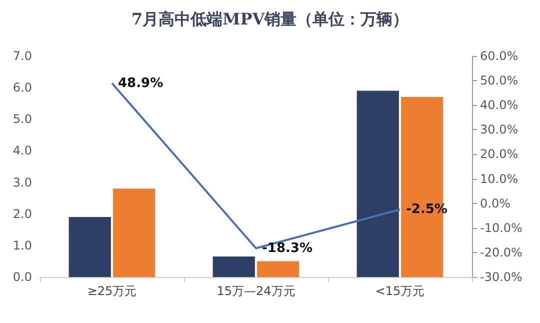 The height and width of the screenshot is (323, 540). What do you see at coordinates (22, 56) in the screenshot?
I see `y-tick-label: 7.0` at bounding box center [22, 56].